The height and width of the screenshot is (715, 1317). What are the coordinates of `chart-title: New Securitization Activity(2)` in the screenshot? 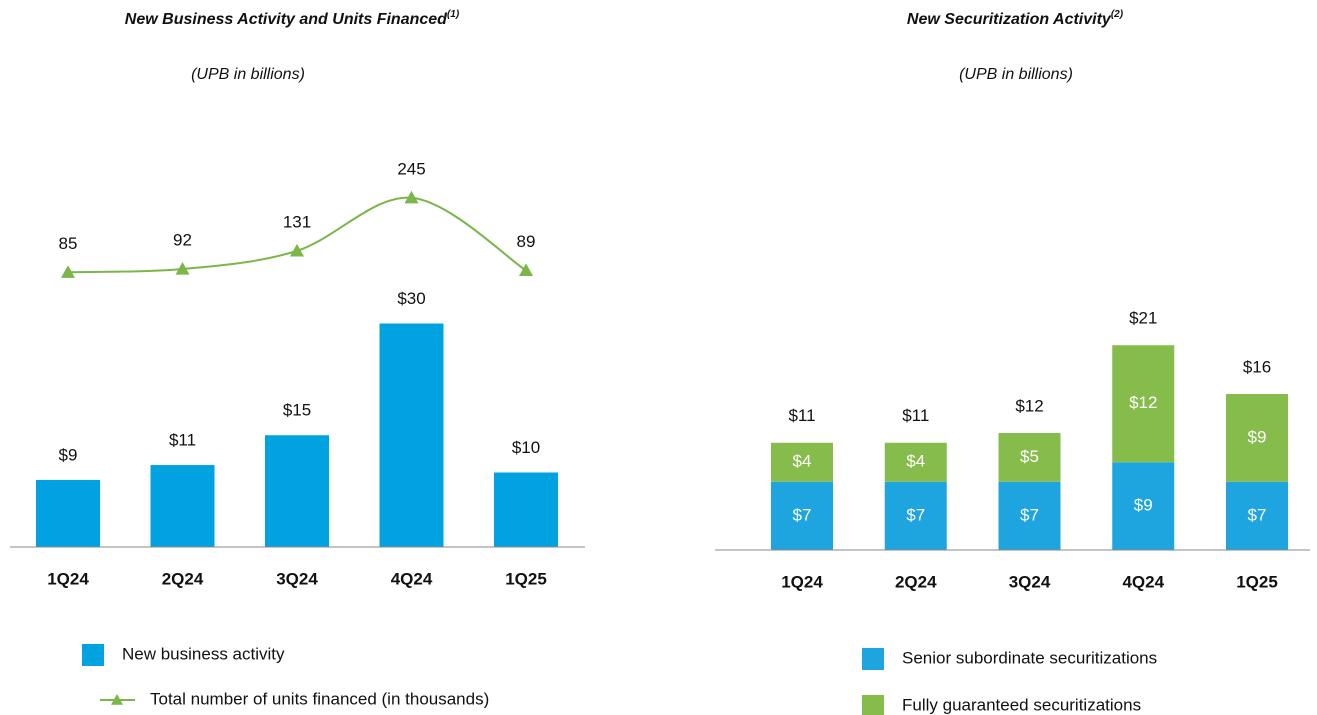 It's located at (1015, 19).